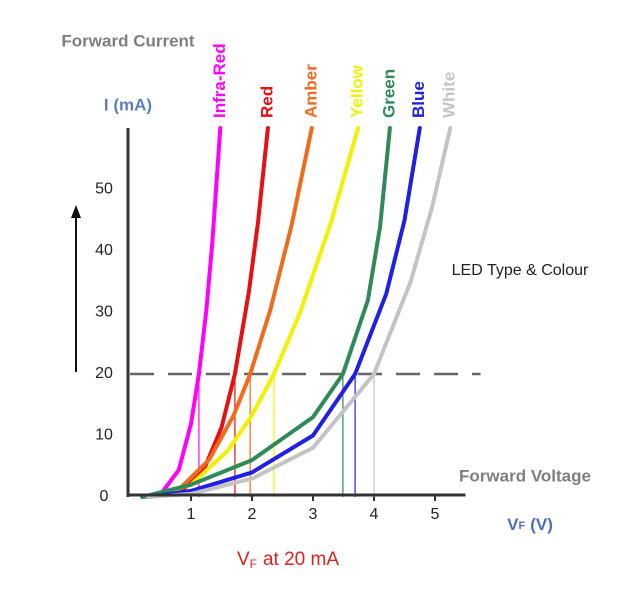 This screenshot has width=641, height=610. What do you see at coordinates (357, 91) in the screenshot?
I see `series-label: Yellow` at bounding box center [357, 91].